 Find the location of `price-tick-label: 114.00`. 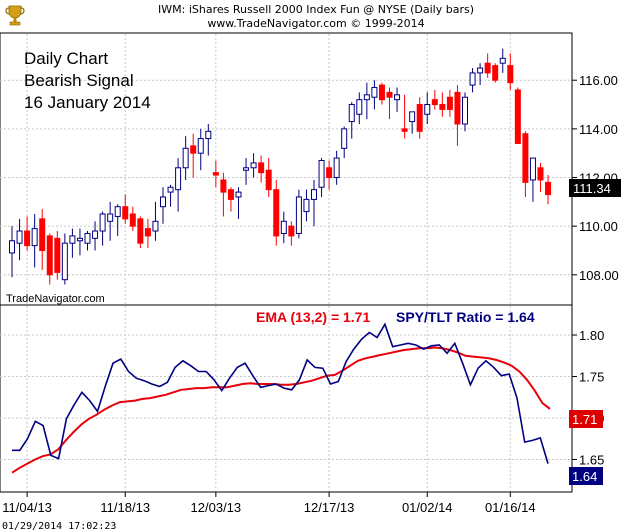

price-tick-label: 114.00 is located at coordinates (598, 129).